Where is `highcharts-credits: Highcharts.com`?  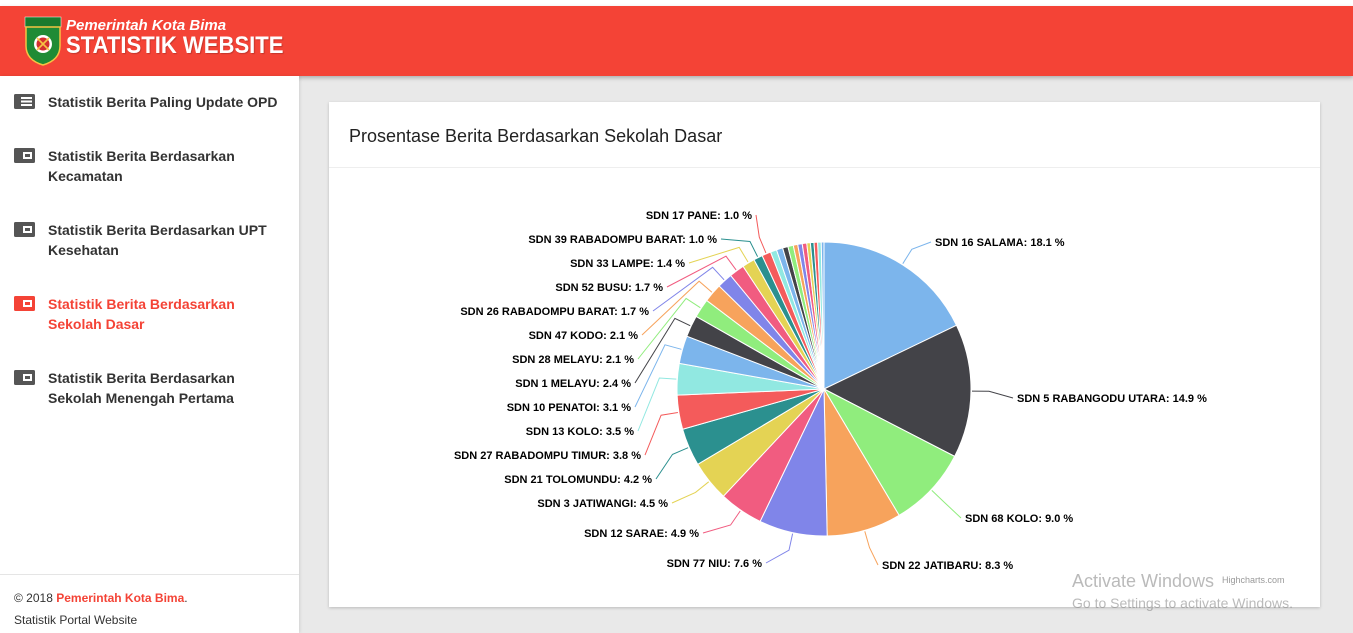 highcharts-credits: Highcharts.com is located at coordinates (1253, 580).